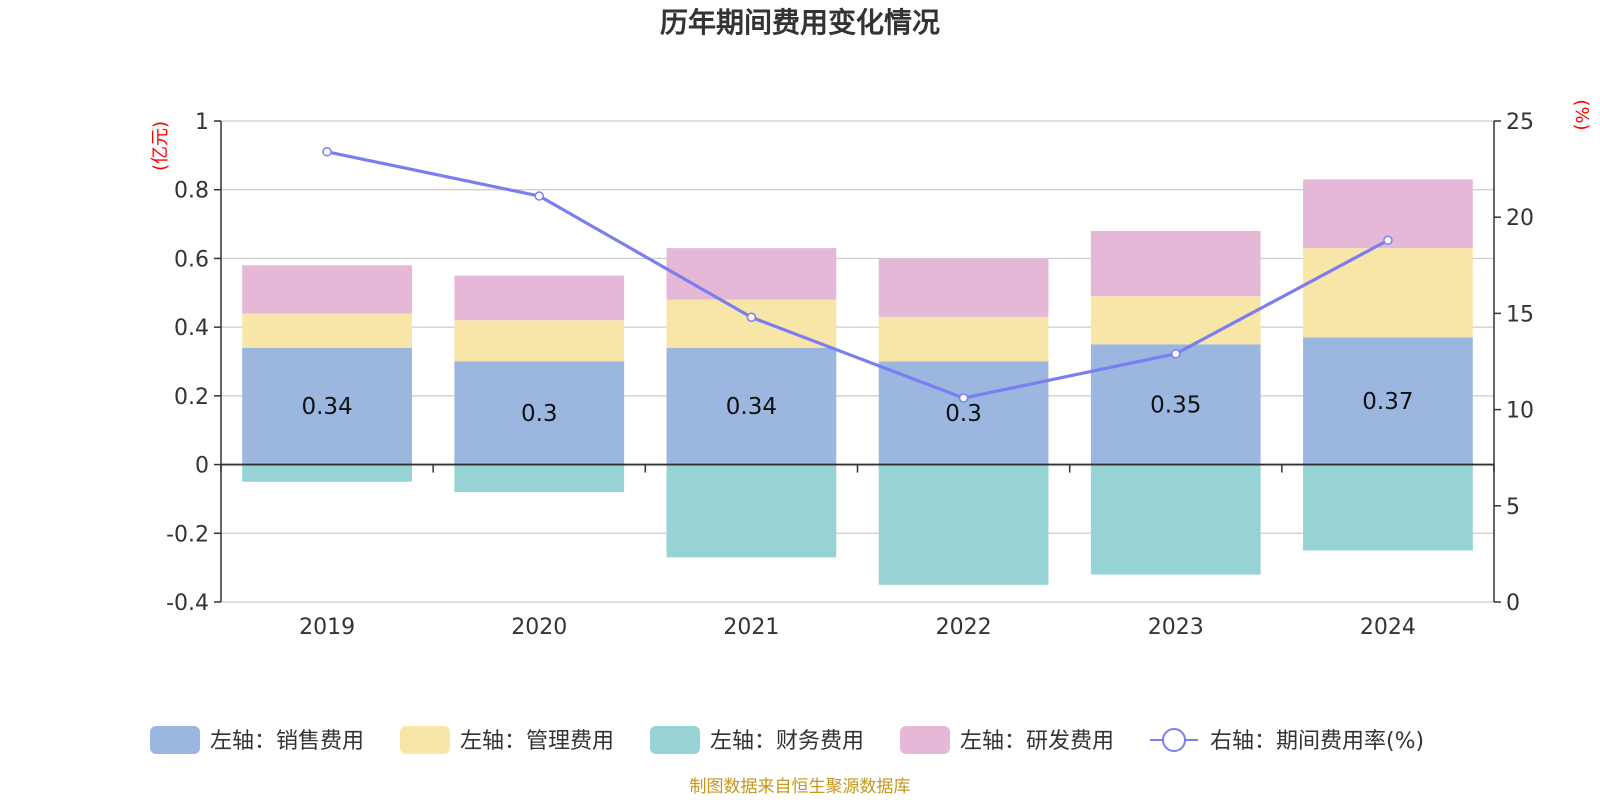  What do you see at coordinates (1037, 741) in the screenshot?
I see `legend-label: 左轴：研发费用` at bounding box center [1037, 741].